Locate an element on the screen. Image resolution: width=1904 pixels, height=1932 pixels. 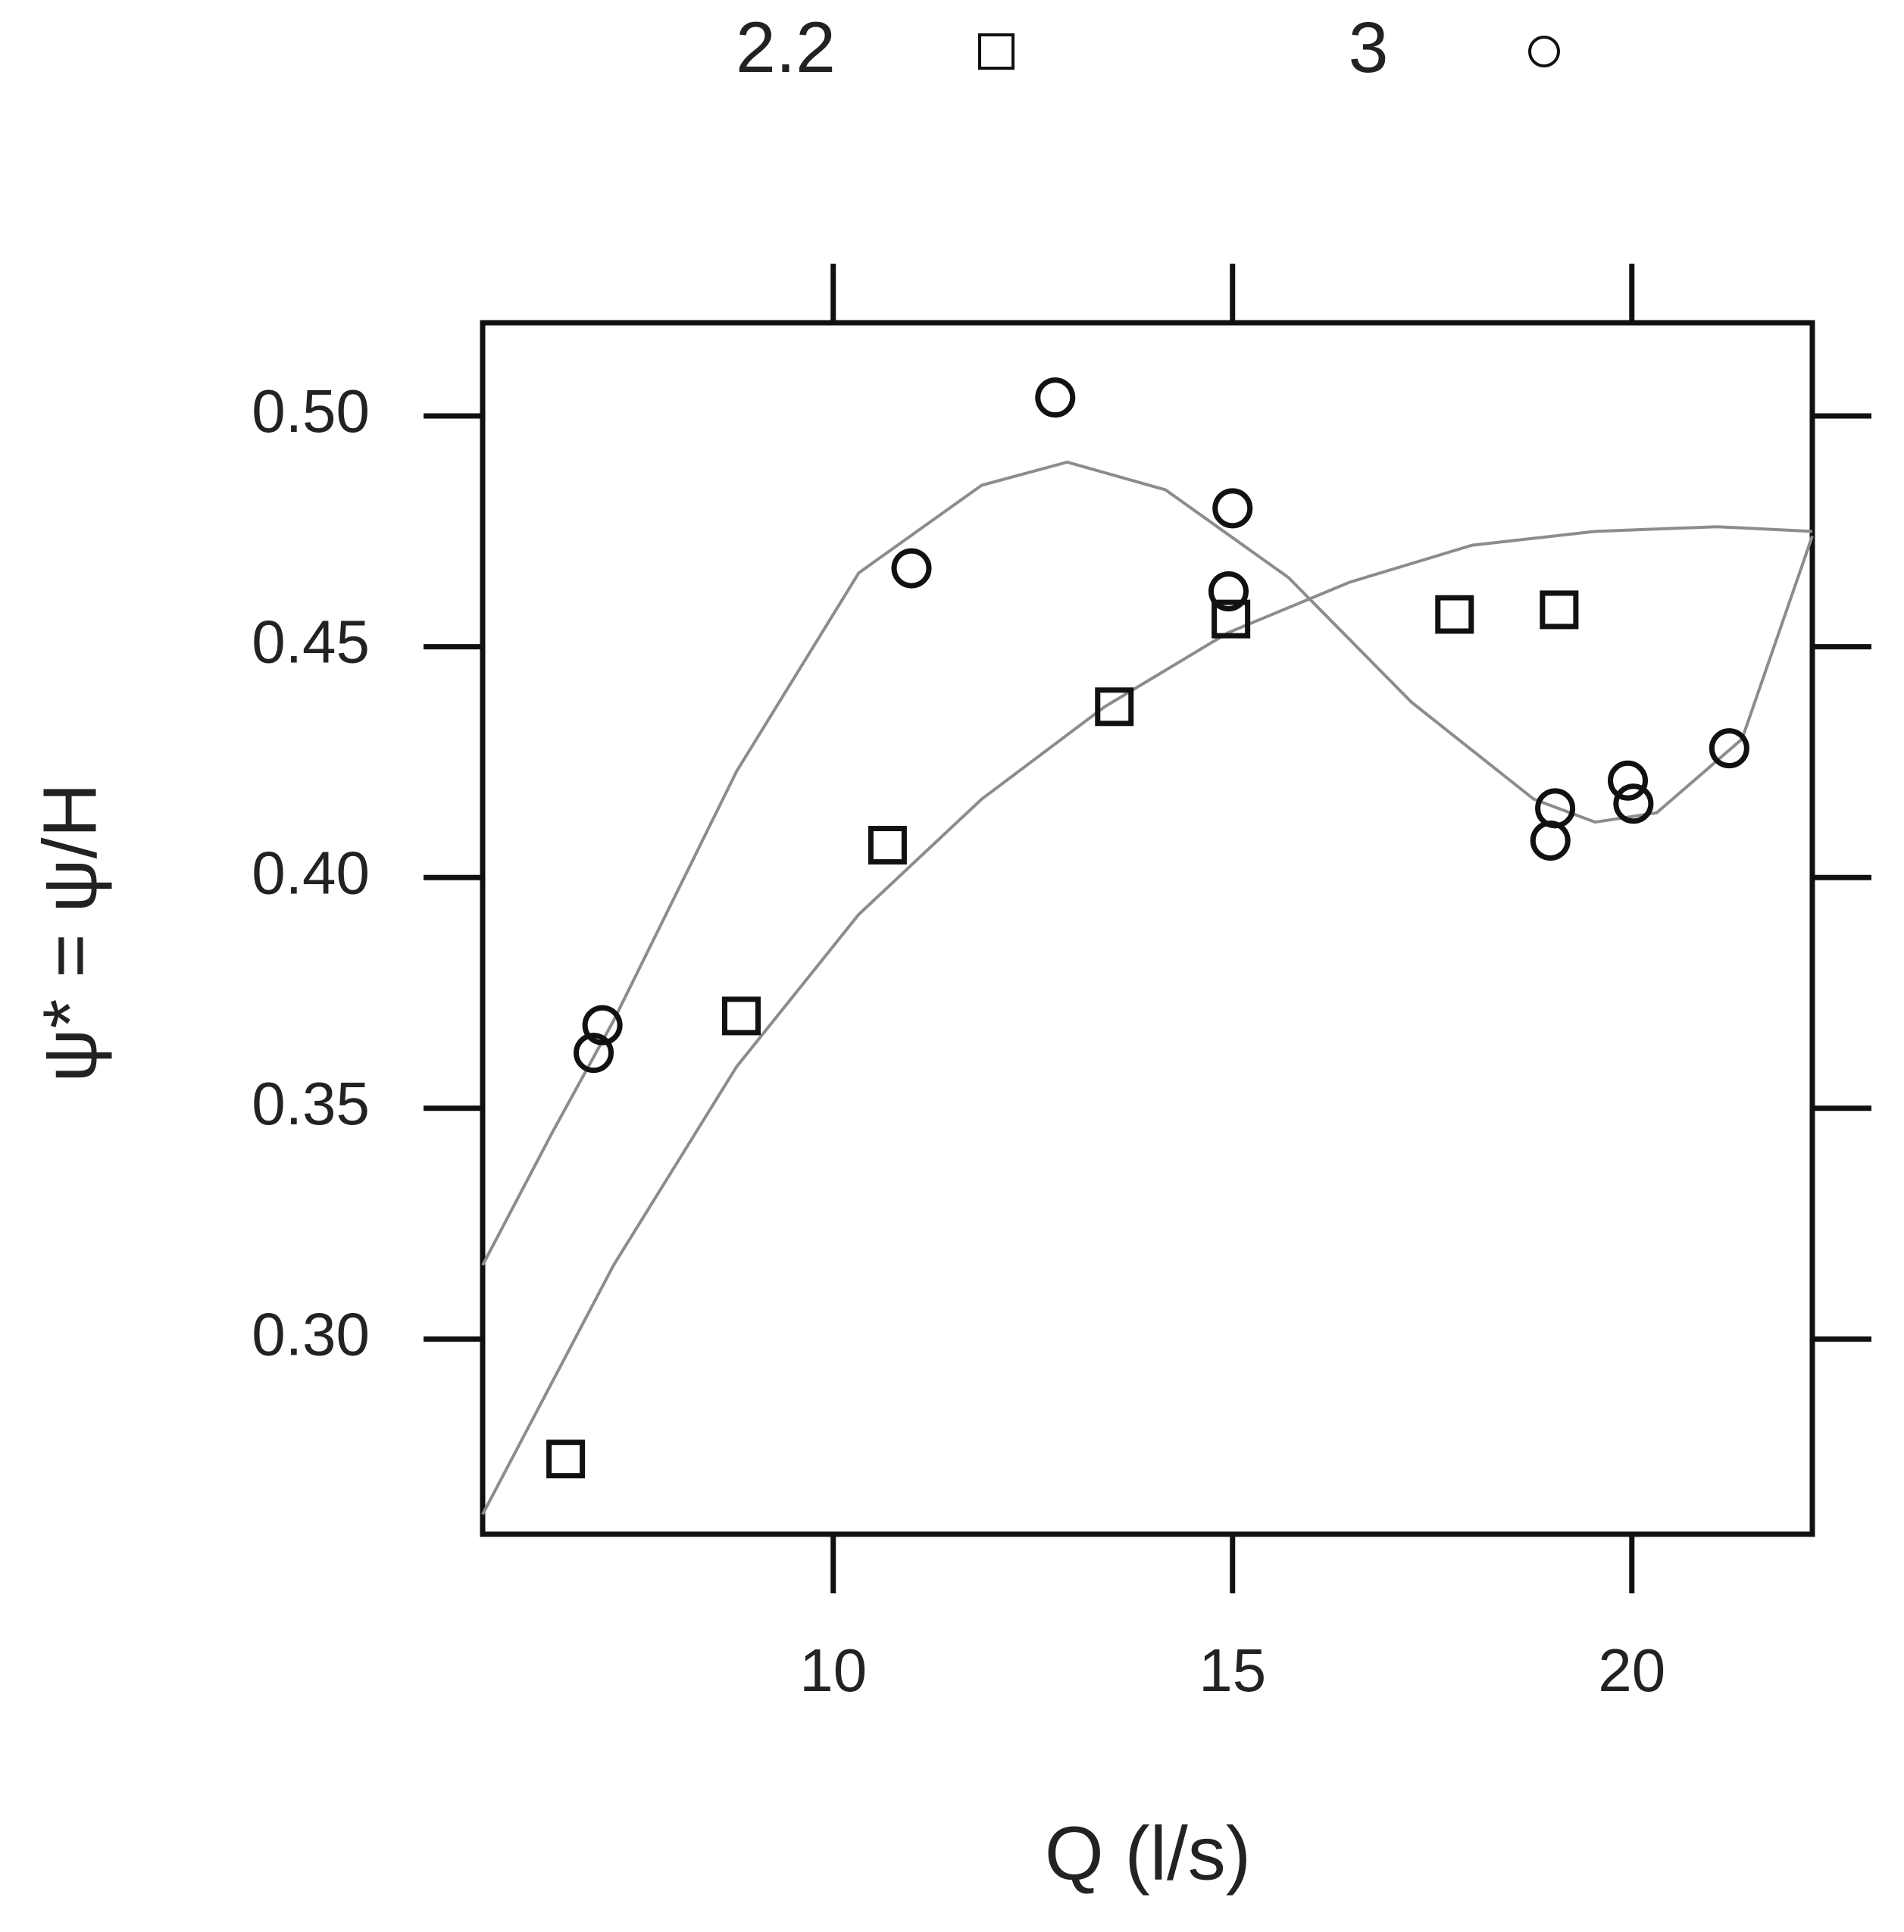
x-tick-label: 10 is located at coordinates (833, 1670).